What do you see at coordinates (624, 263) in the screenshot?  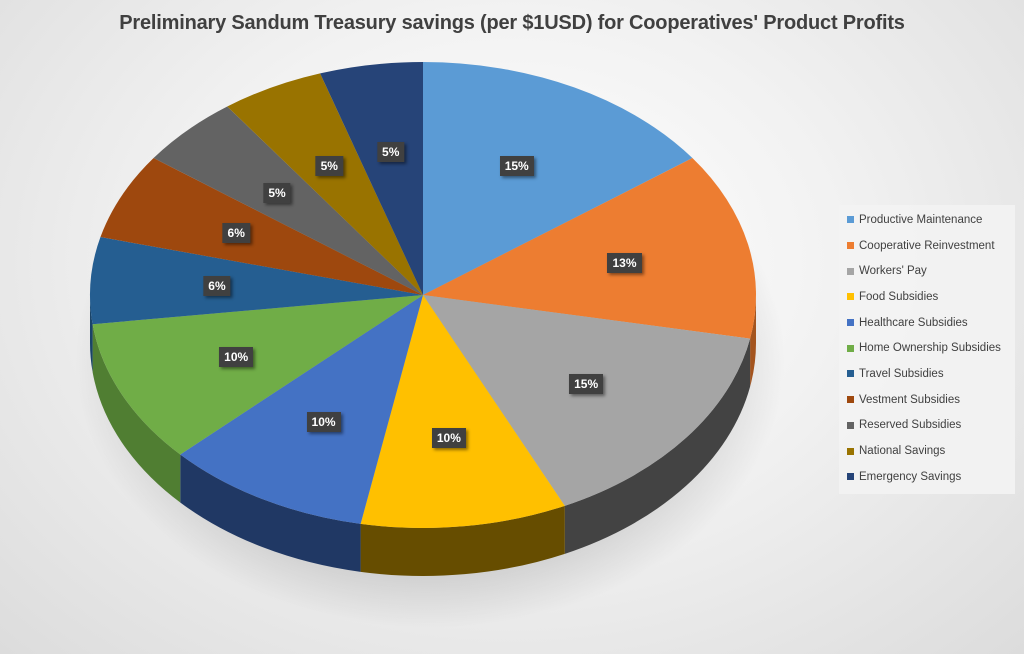 I see `data-label: 13%` at bounding box center [624, 263].